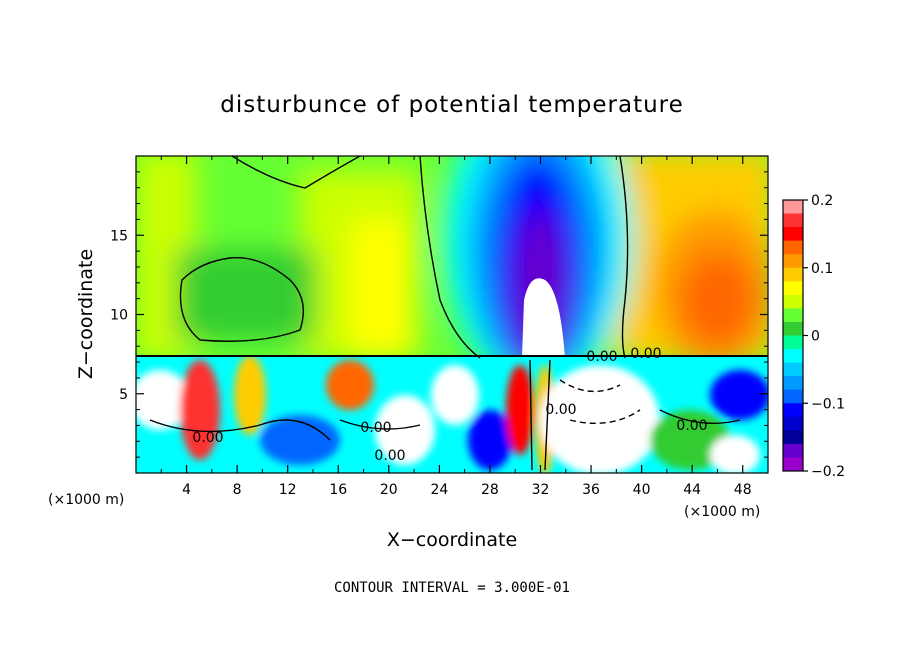 Image resolution: width=904 pixels, height=654 pixels. What do you see at coordinates (452, 588) in the screenshot?
I see `contour-interval-note: CONTOUR INTERVAL = 3.000E-01` at bounding box center [452, 588].